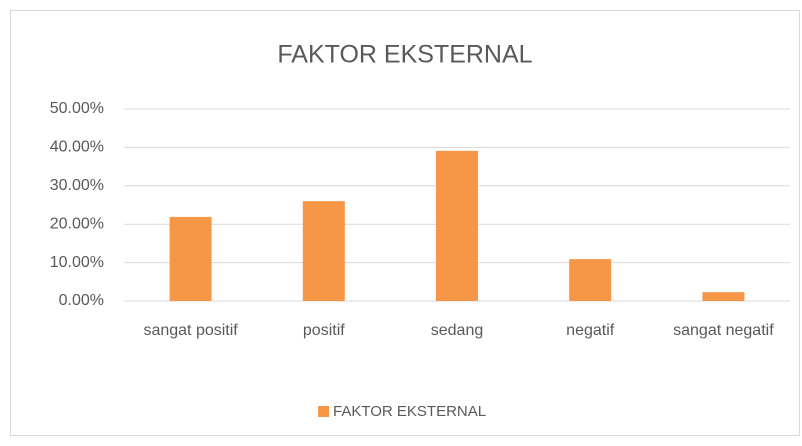  What do you see at coordinates (77, 185) in the screenshot?
I see `y-tick-label: 30.00%` at bounding box center [77, 185].